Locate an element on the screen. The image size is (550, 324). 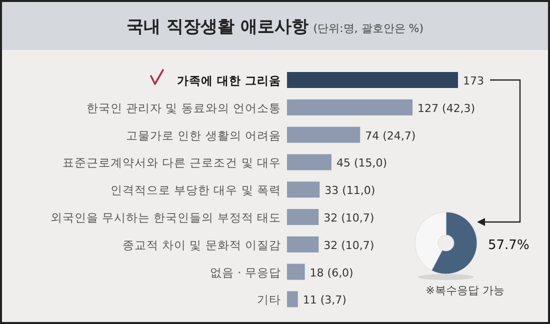
y-tick-label: 고물가로 인한 생활의 어려움 is located at coordinates (203, 135).